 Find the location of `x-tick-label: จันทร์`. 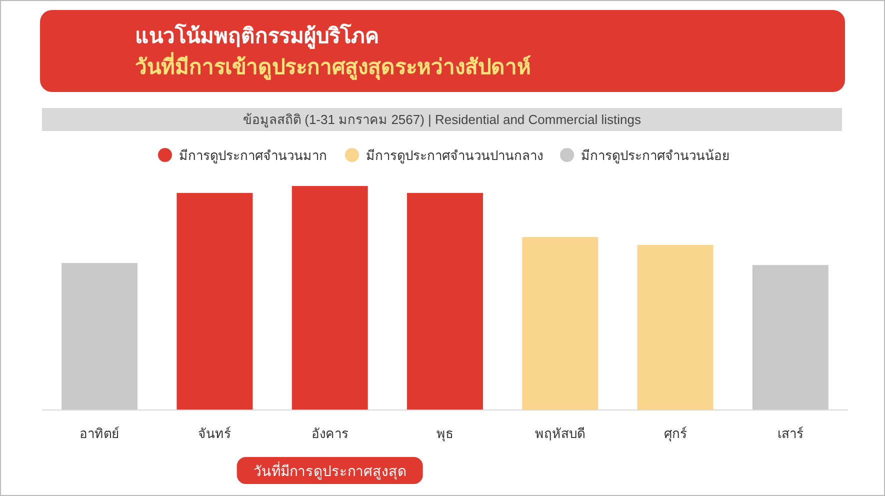

x-tick-label: จันทร์ is located at coordinates (215, 433).